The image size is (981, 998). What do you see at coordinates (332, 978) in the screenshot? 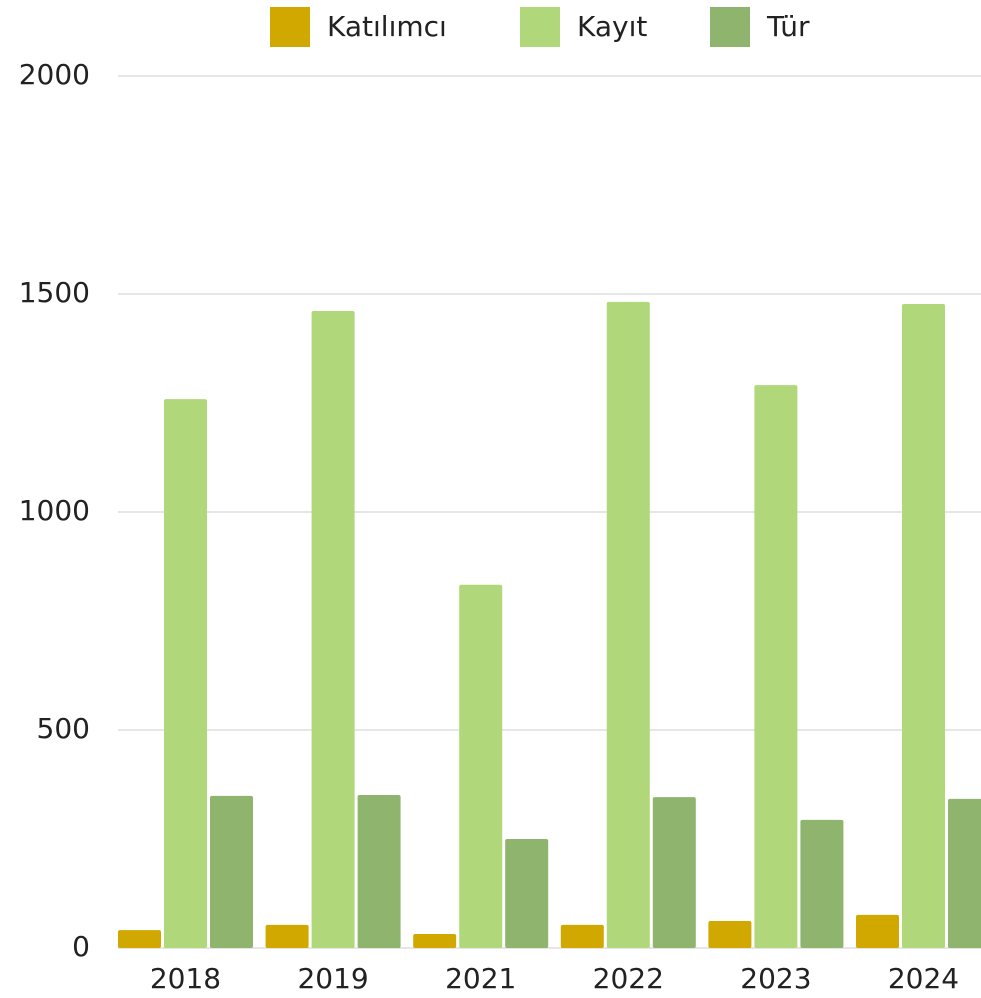
I see `x-tick-label: 2019` at bounding box center [332, 978].